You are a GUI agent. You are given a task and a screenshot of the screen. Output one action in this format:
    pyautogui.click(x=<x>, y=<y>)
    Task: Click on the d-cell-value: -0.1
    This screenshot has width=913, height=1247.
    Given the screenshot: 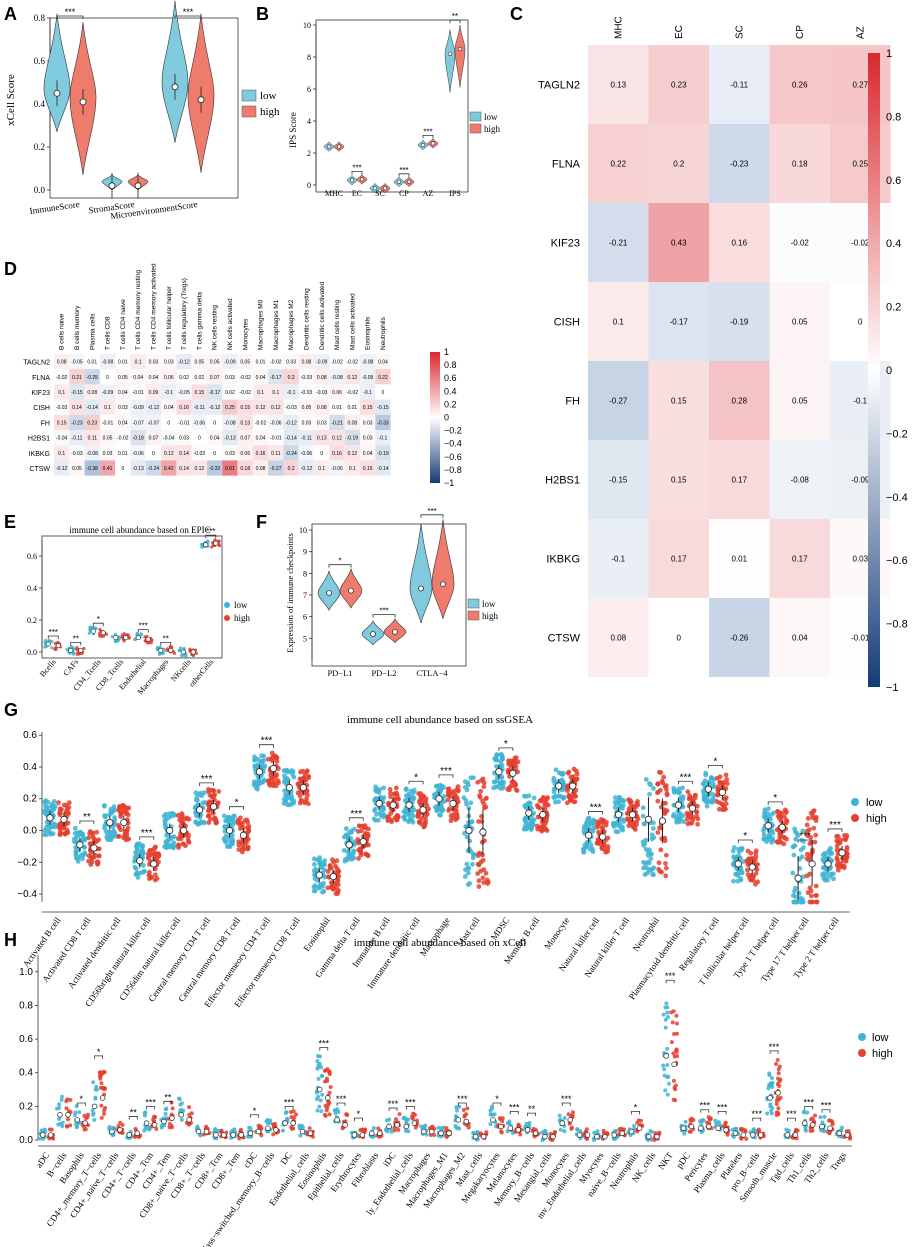 What is the action you would take?
    pyautogui.click(x=383, y=439)
    